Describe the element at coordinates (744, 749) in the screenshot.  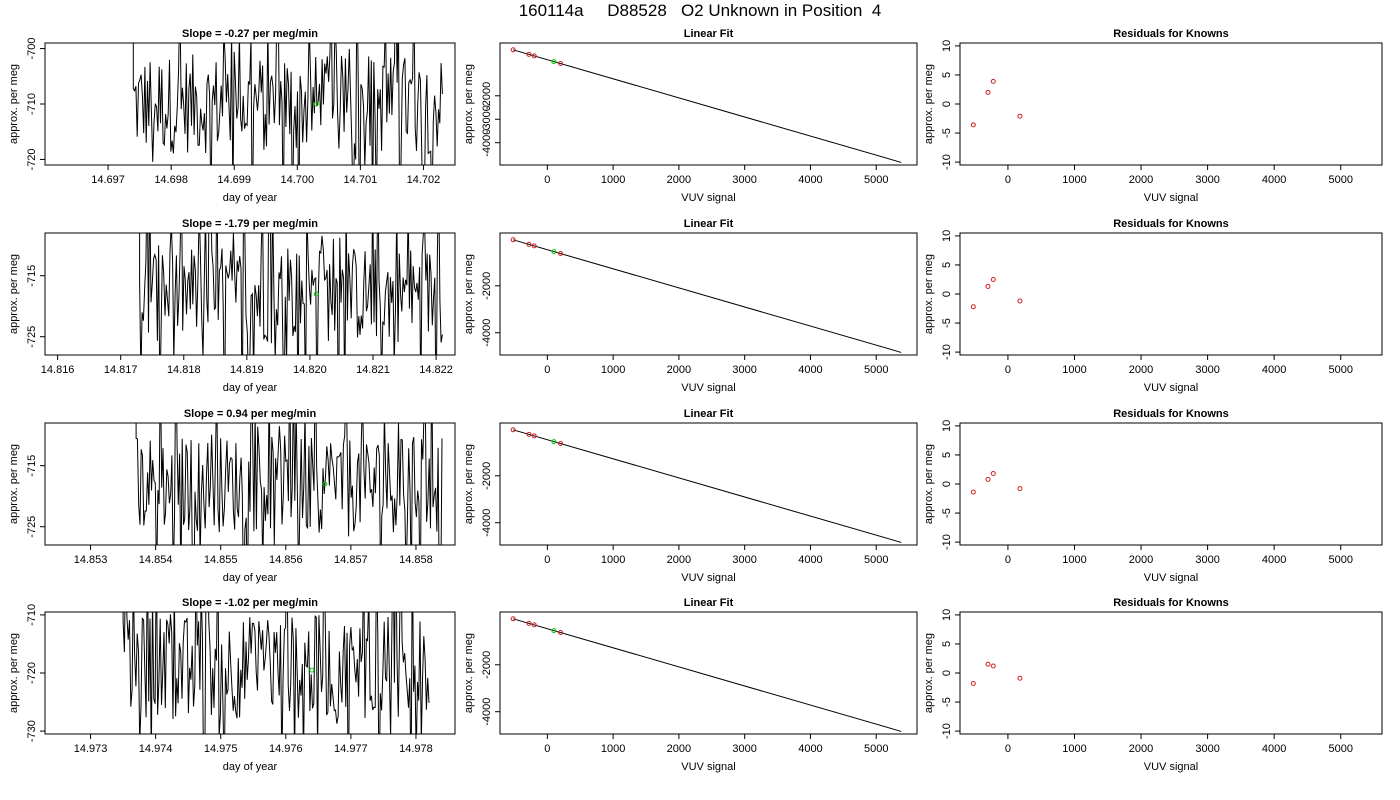
I see `linear-fit-r4-xtick-label: 3000` at that location.